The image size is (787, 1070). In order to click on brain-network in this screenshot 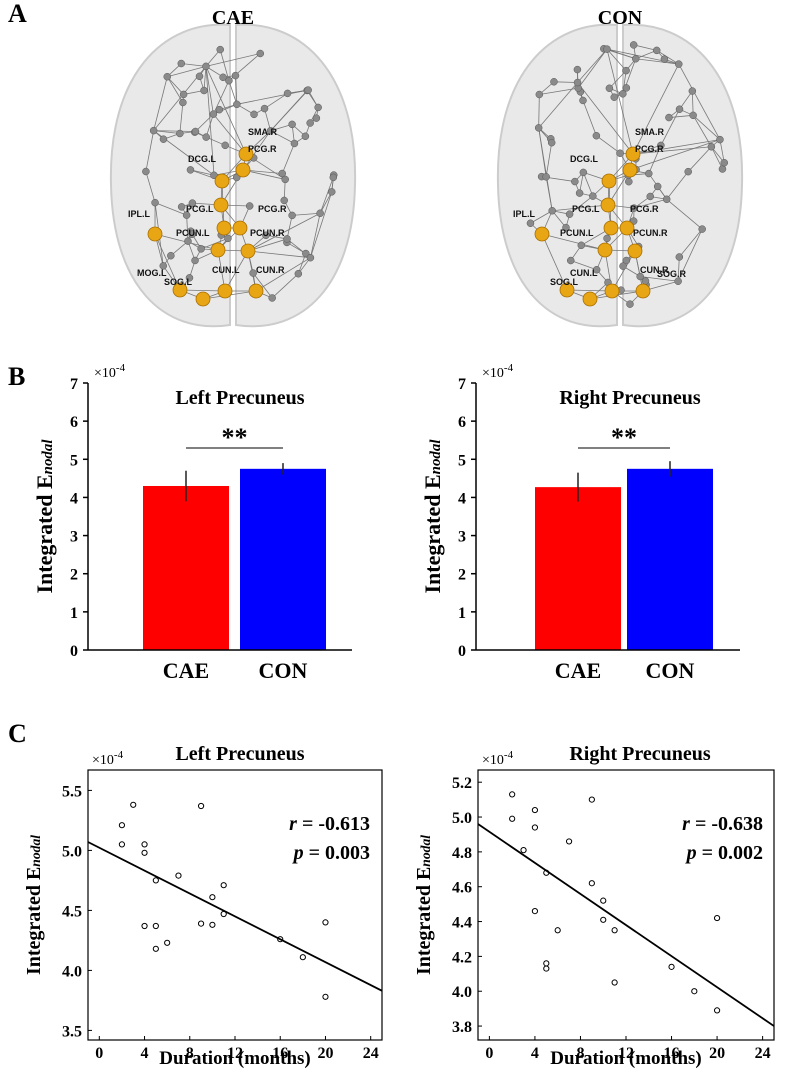, I will do `click(233, 175)`.